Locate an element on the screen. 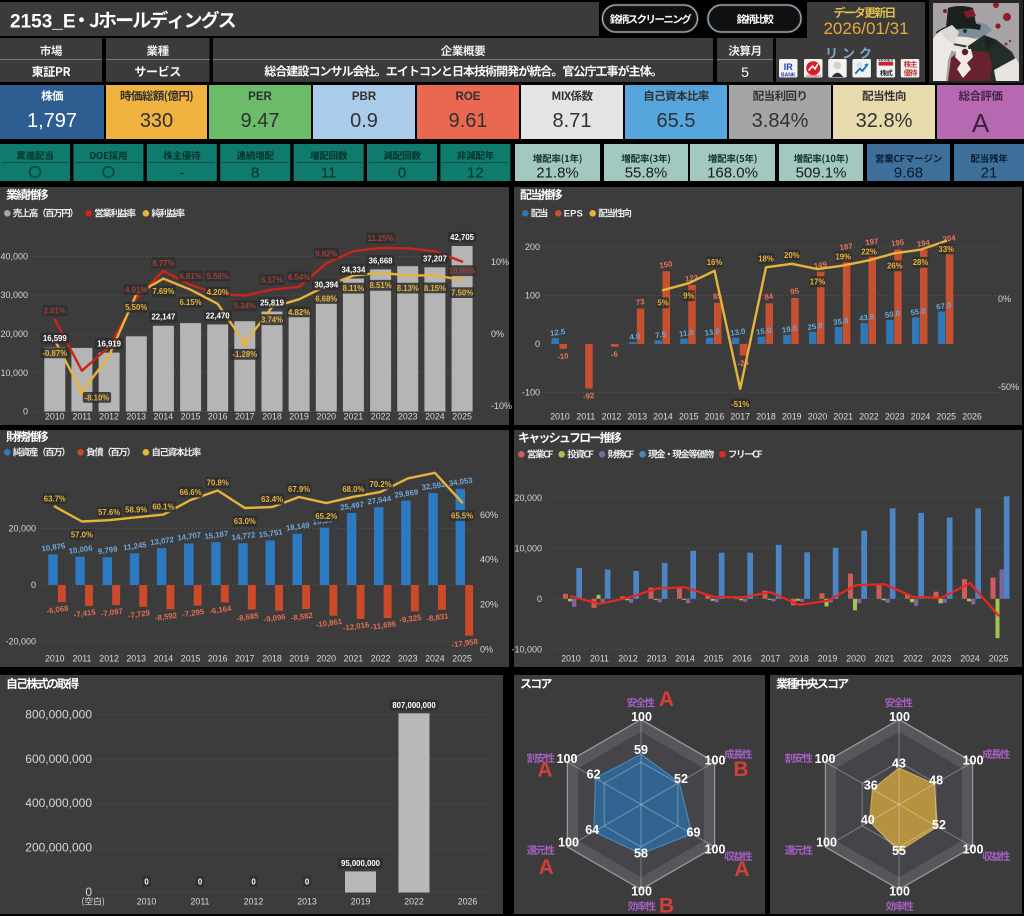 This screenshot has height=916, width=1024. svg-text: 10.06% is located at coordinates (462, 271).